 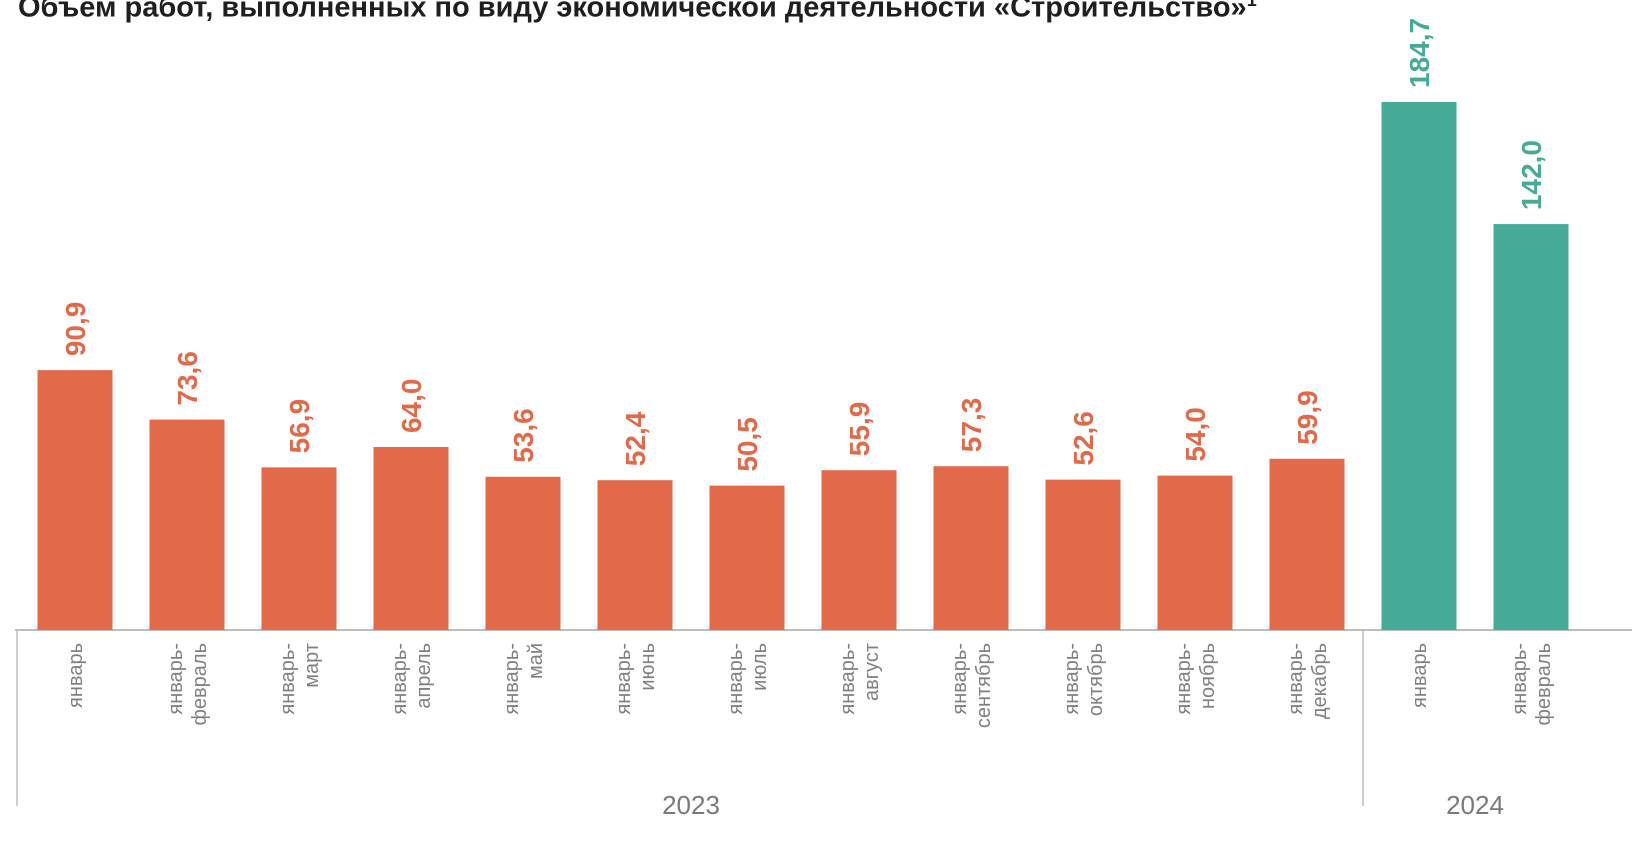 What do you see at coordinates (860, 679) in the screenshot?
I see `x-tick-label: январь-август` at bounding box center [860, 679].